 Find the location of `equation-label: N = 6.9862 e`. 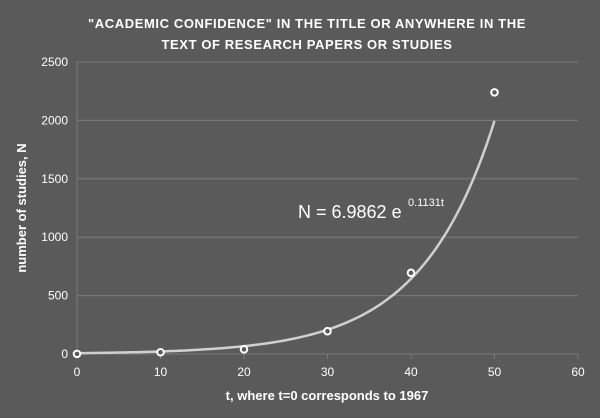

equation-label: N = 6.9862 e is located at coordinates (350, 212).